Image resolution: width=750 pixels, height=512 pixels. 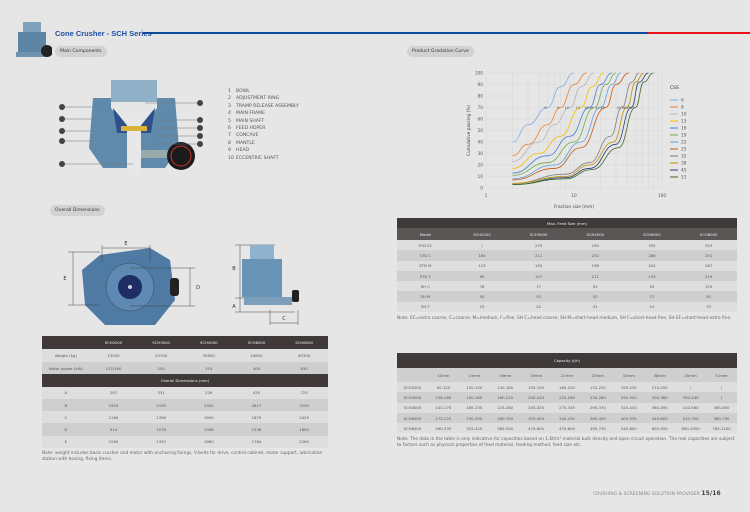 I want to click on legend-label: 22, so click(x=684, y=143).